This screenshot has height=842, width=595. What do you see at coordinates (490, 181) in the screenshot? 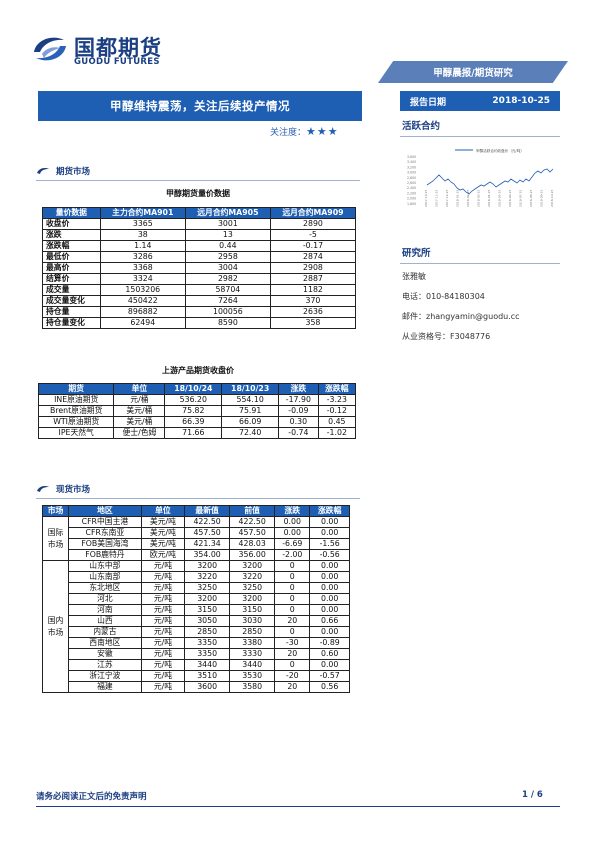
I see `chart-price-line` at bounding box center [490, 181].